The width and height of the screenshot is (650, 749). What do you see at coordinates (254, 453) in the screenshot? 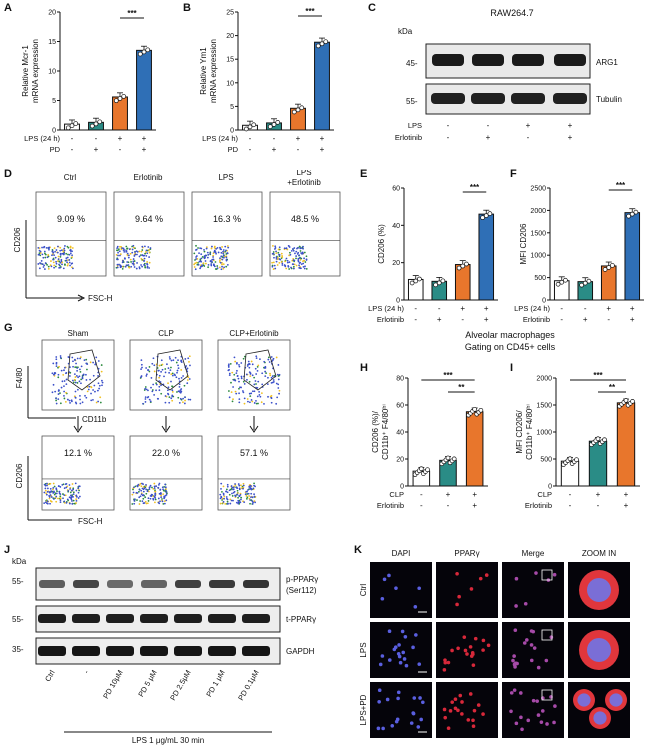
I see `gate-percentage: 57.1 %` at bounding box center [254, 453].